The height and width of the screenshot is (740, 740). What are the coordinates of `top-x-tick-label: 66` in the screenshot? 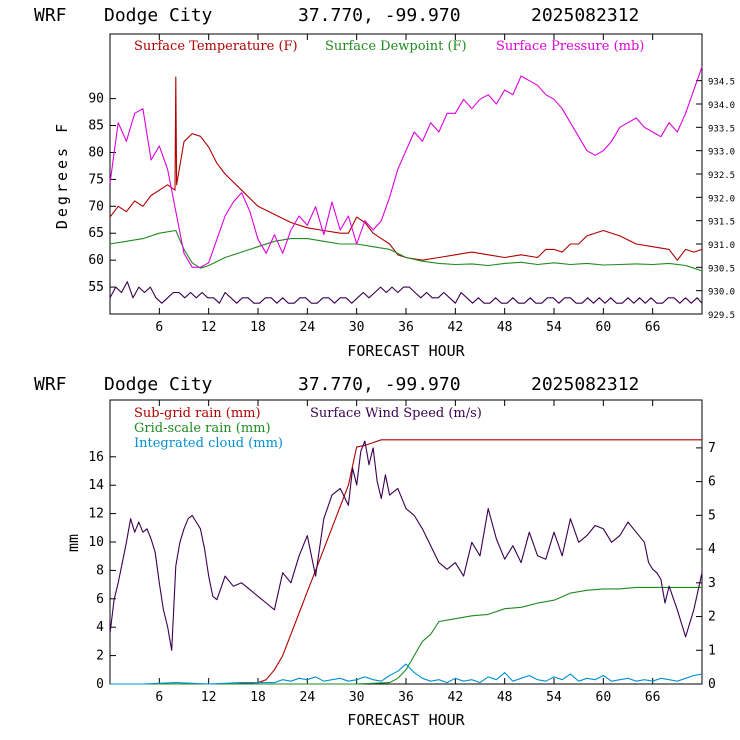 It's located at (653, 327).